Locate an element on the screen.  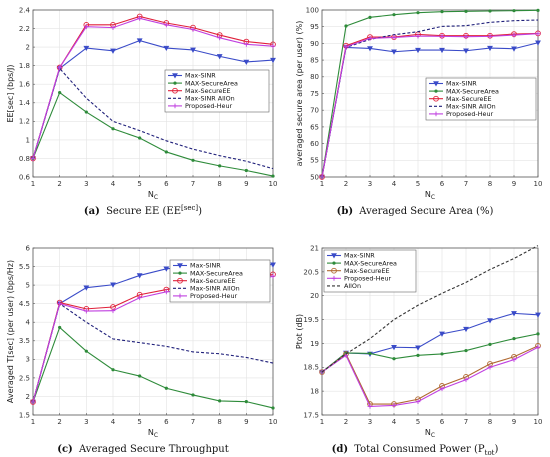
ytick-label-a-5: 1.6 is located at coordinates (25, 85).